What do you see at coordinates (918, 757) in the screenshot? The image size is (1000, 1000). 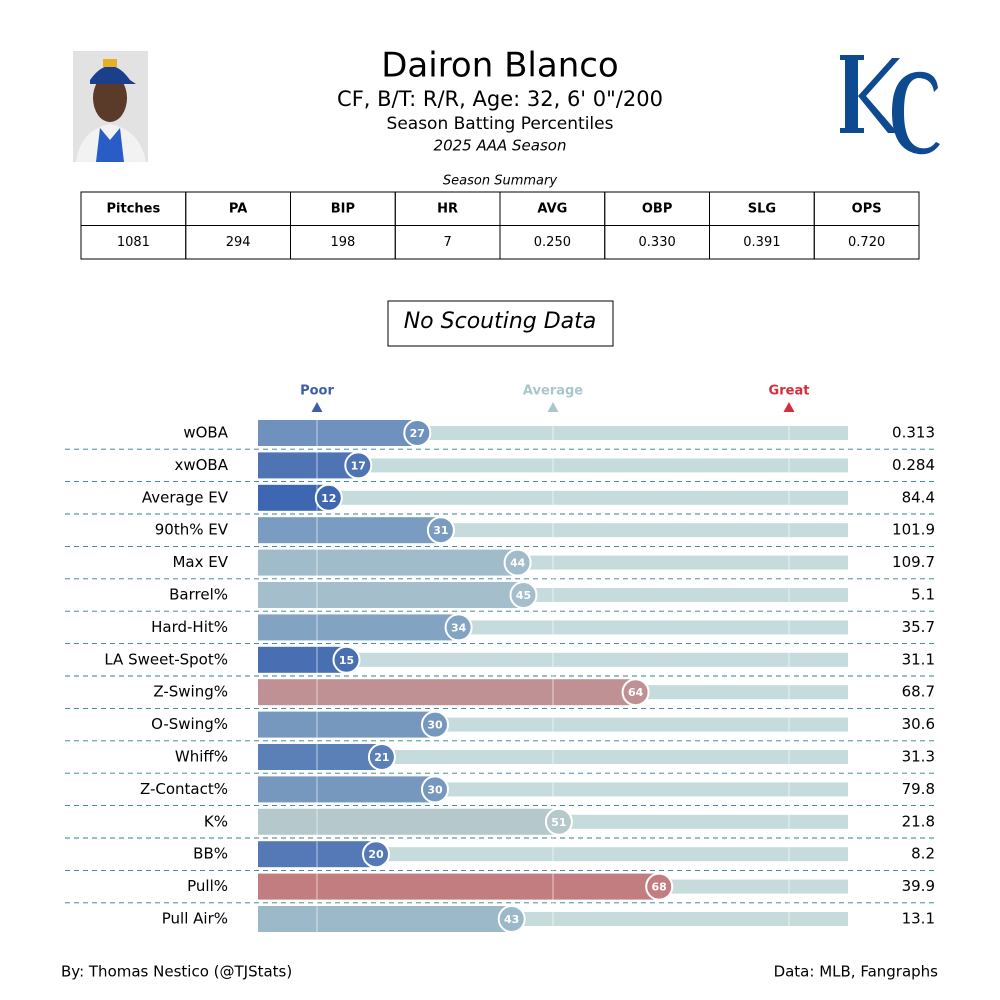 I see `metric-value: 31.3` at bounding box center [918, 757].